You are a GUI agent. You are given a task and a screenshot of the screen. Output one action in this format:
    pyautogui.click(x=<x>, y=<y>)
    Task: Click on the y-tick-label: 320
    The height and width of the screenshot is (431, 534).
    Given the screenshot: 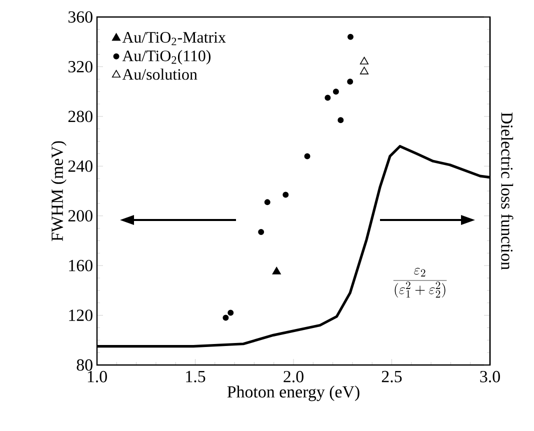 What is the action you would take?
    pyautogui.click(x=80, y=66)
    